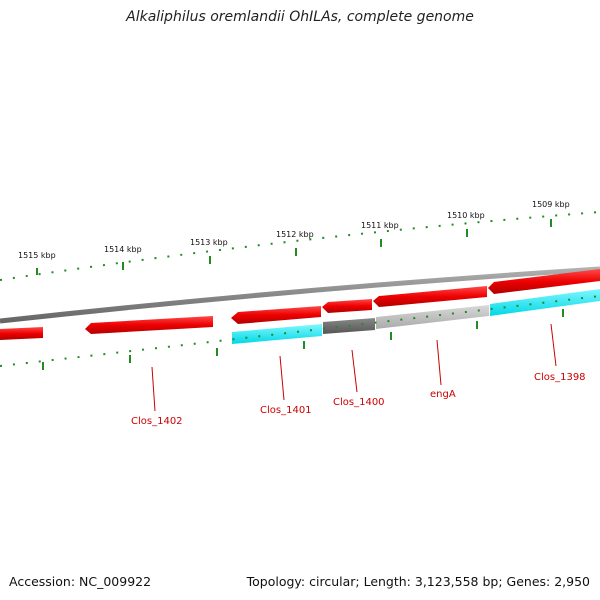  What do you see at coordinates (300, 295) in the screenshot?
I see `backbone-ring` at bounding box center [300, 295].